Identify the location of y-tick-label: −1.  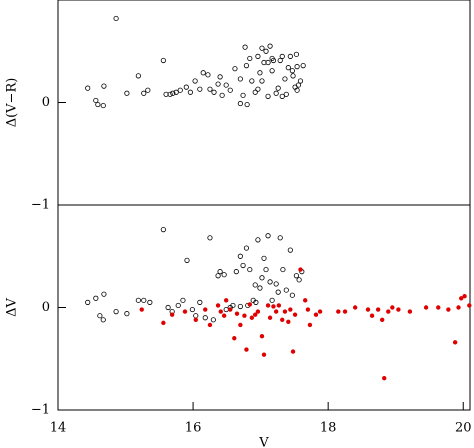
(40, 205).